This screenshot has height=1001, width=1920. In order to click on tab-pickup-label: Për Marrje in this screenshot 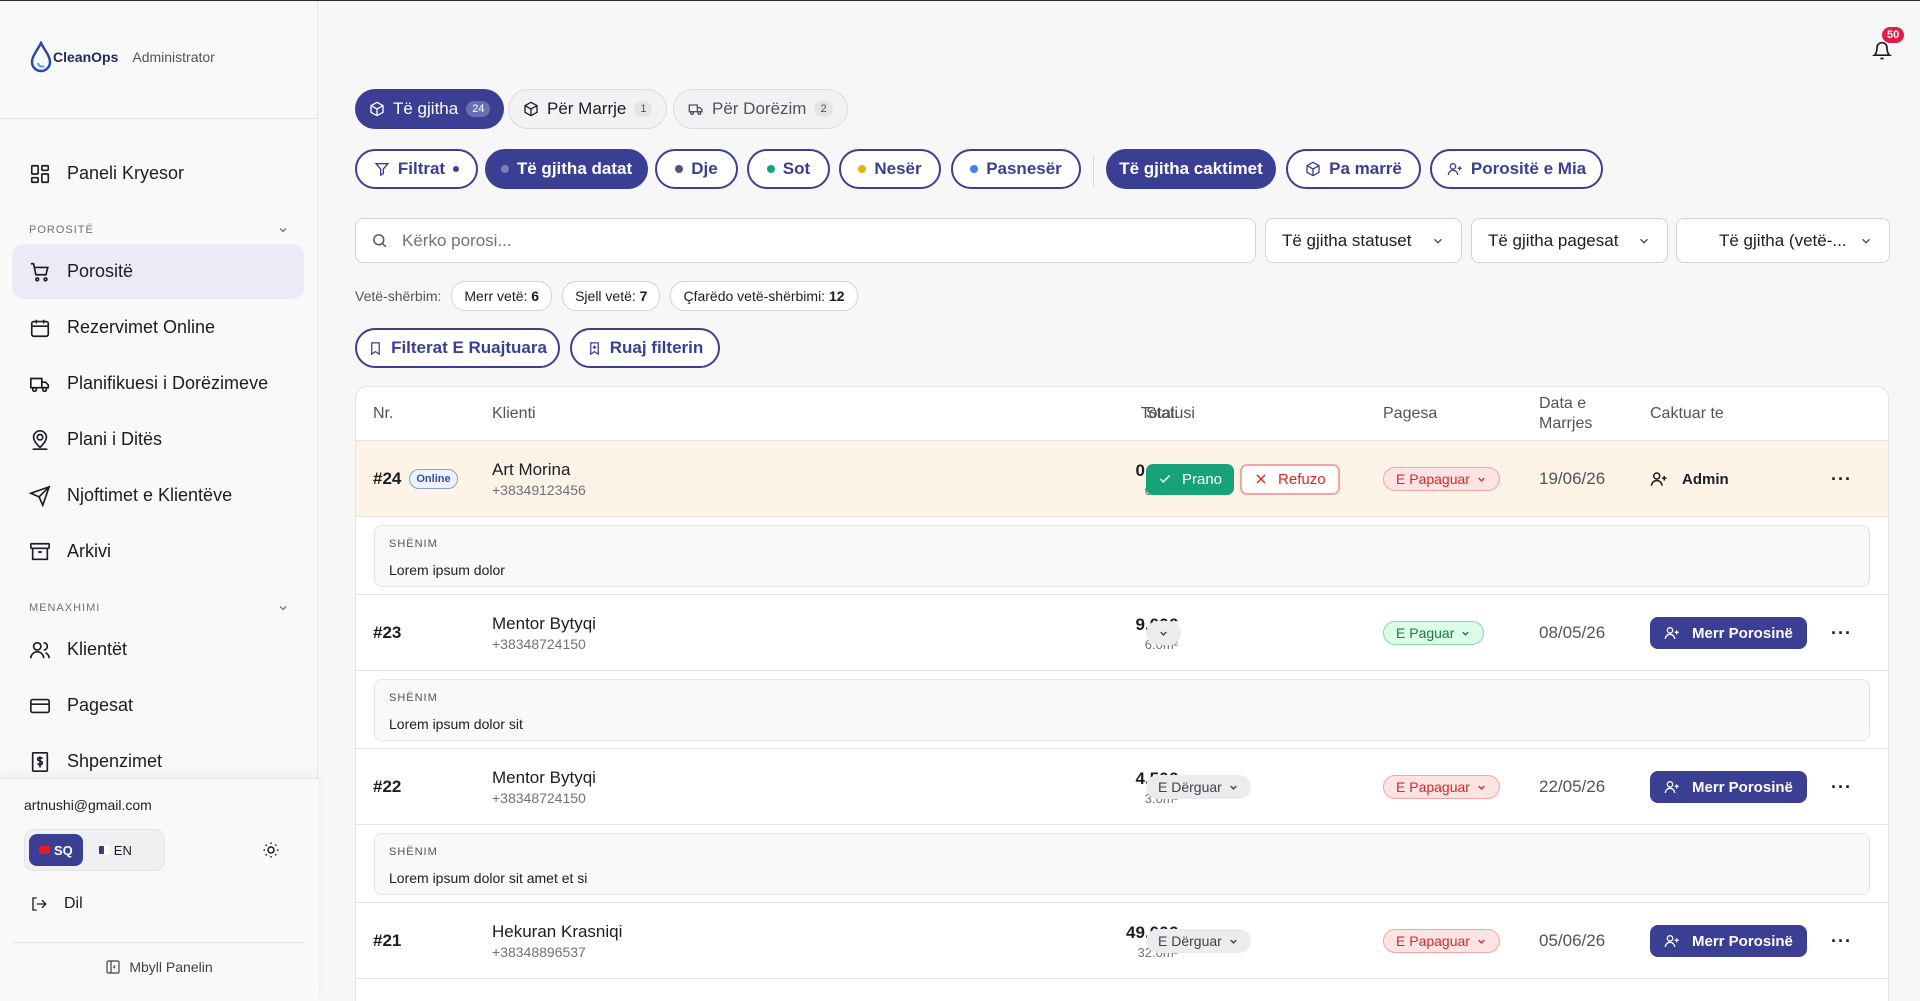, I will do `click(587, 108)`.